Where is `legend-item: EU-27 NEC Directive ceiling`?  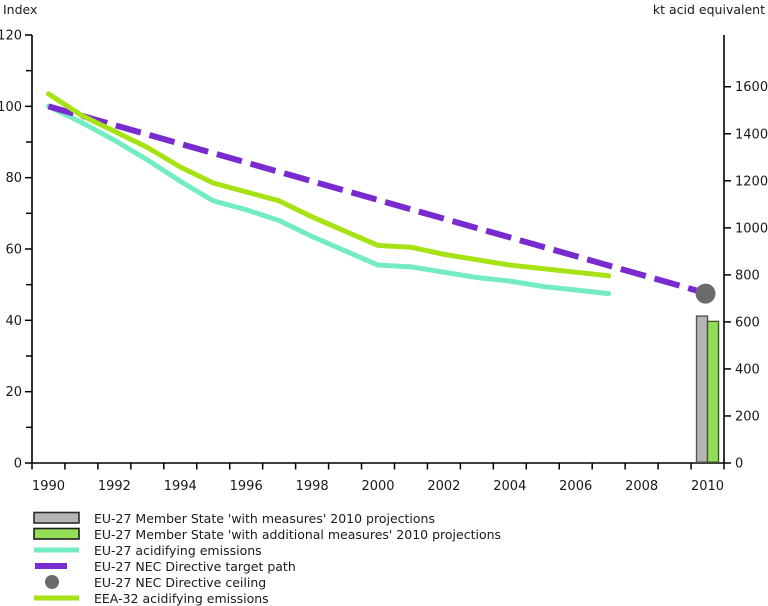
legend-item: EU-27 NEC Directive ceiling is located at coordinates (388, 582).